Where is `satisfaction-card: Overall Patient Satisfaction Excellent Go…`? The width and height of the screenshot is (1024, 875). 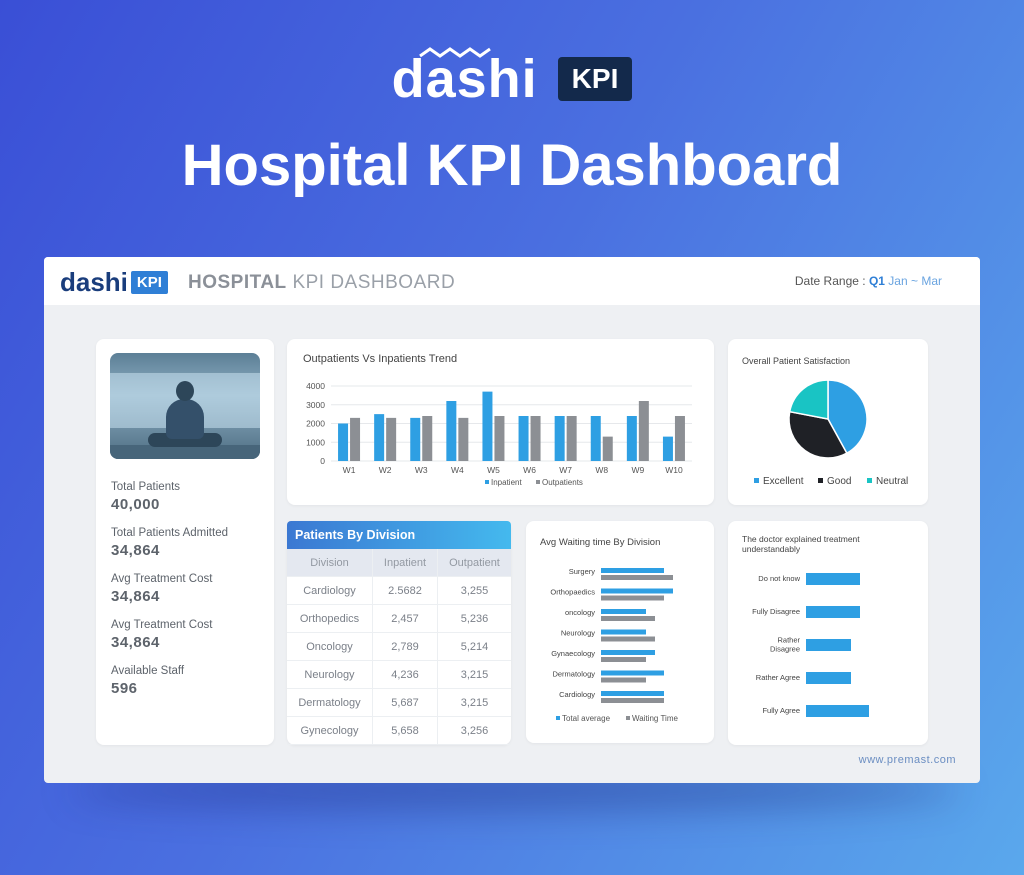
satisfaction-card: Overall Patient Satisfaction Excellent Go… is located at coordinates (828, 422).